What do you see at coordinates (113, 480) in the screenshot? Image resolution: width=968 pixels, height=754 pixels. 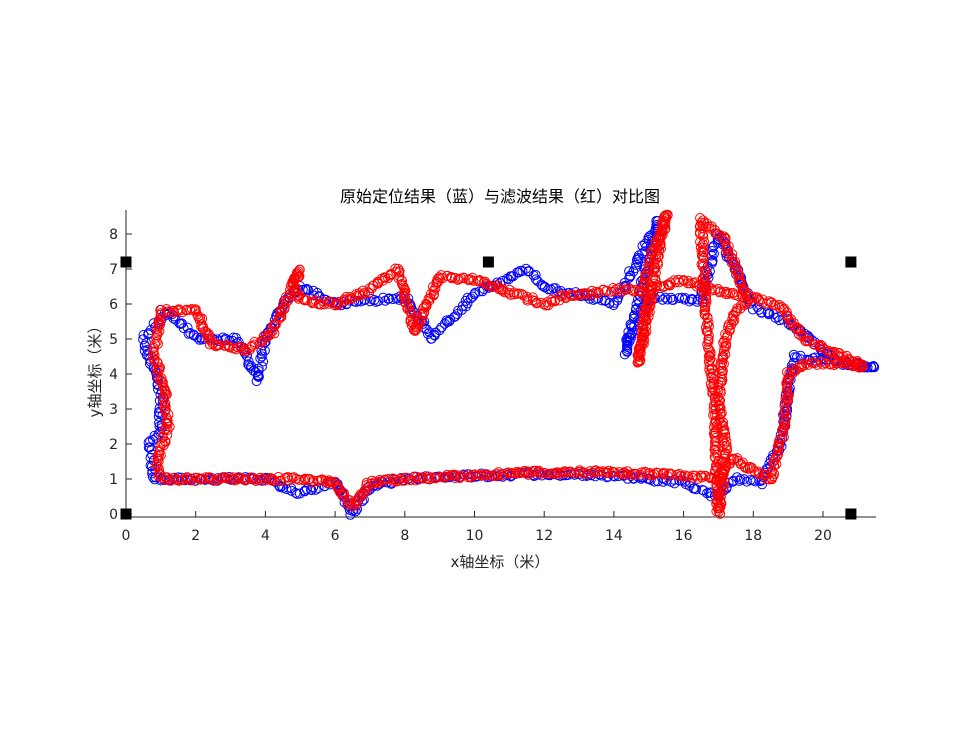 I see `y-tick-label: 1` at bounding box center [113, 480].